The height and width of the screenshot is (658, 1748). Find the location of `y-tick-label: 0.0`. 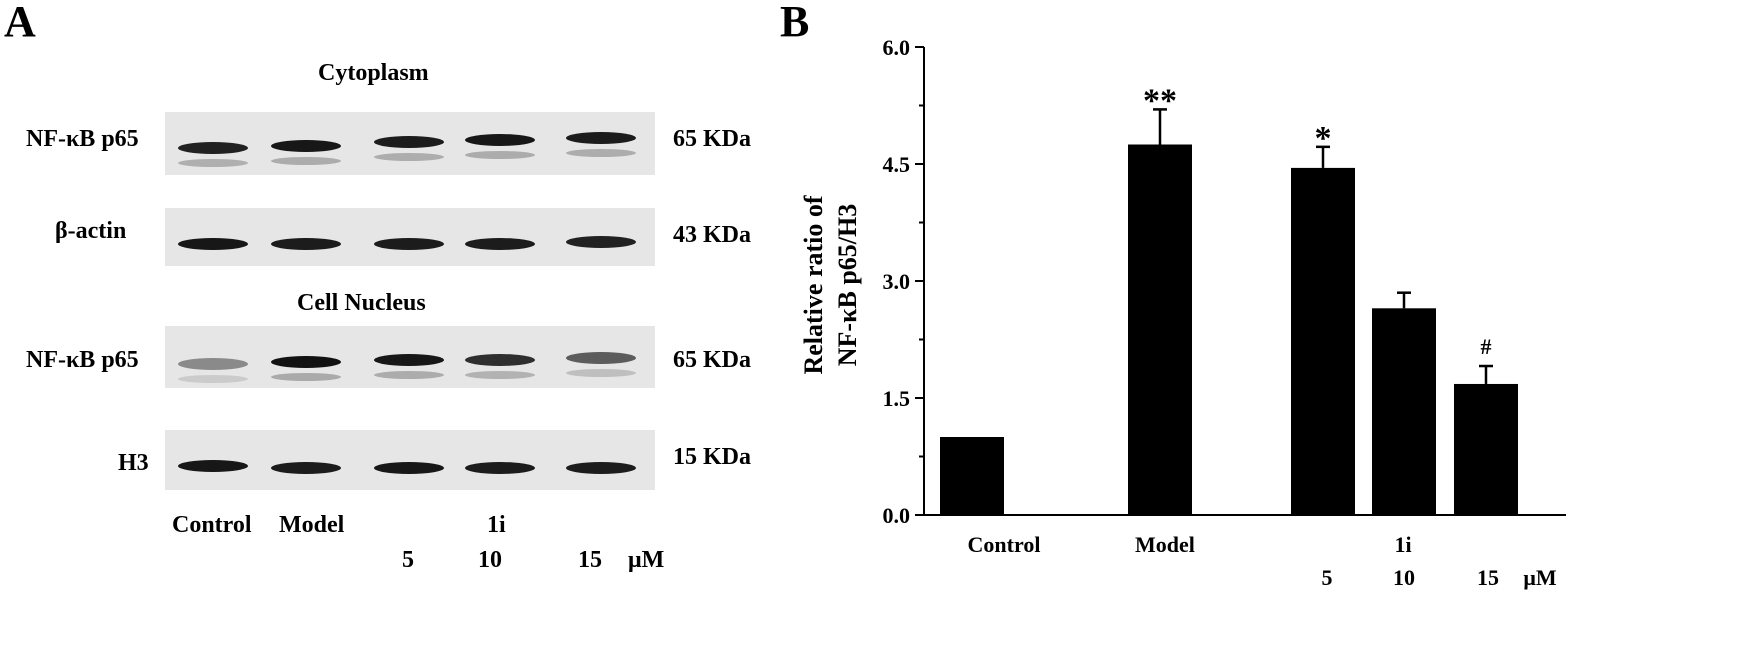

y-tick-label: 0.0 is located at coordinates (897, 515).